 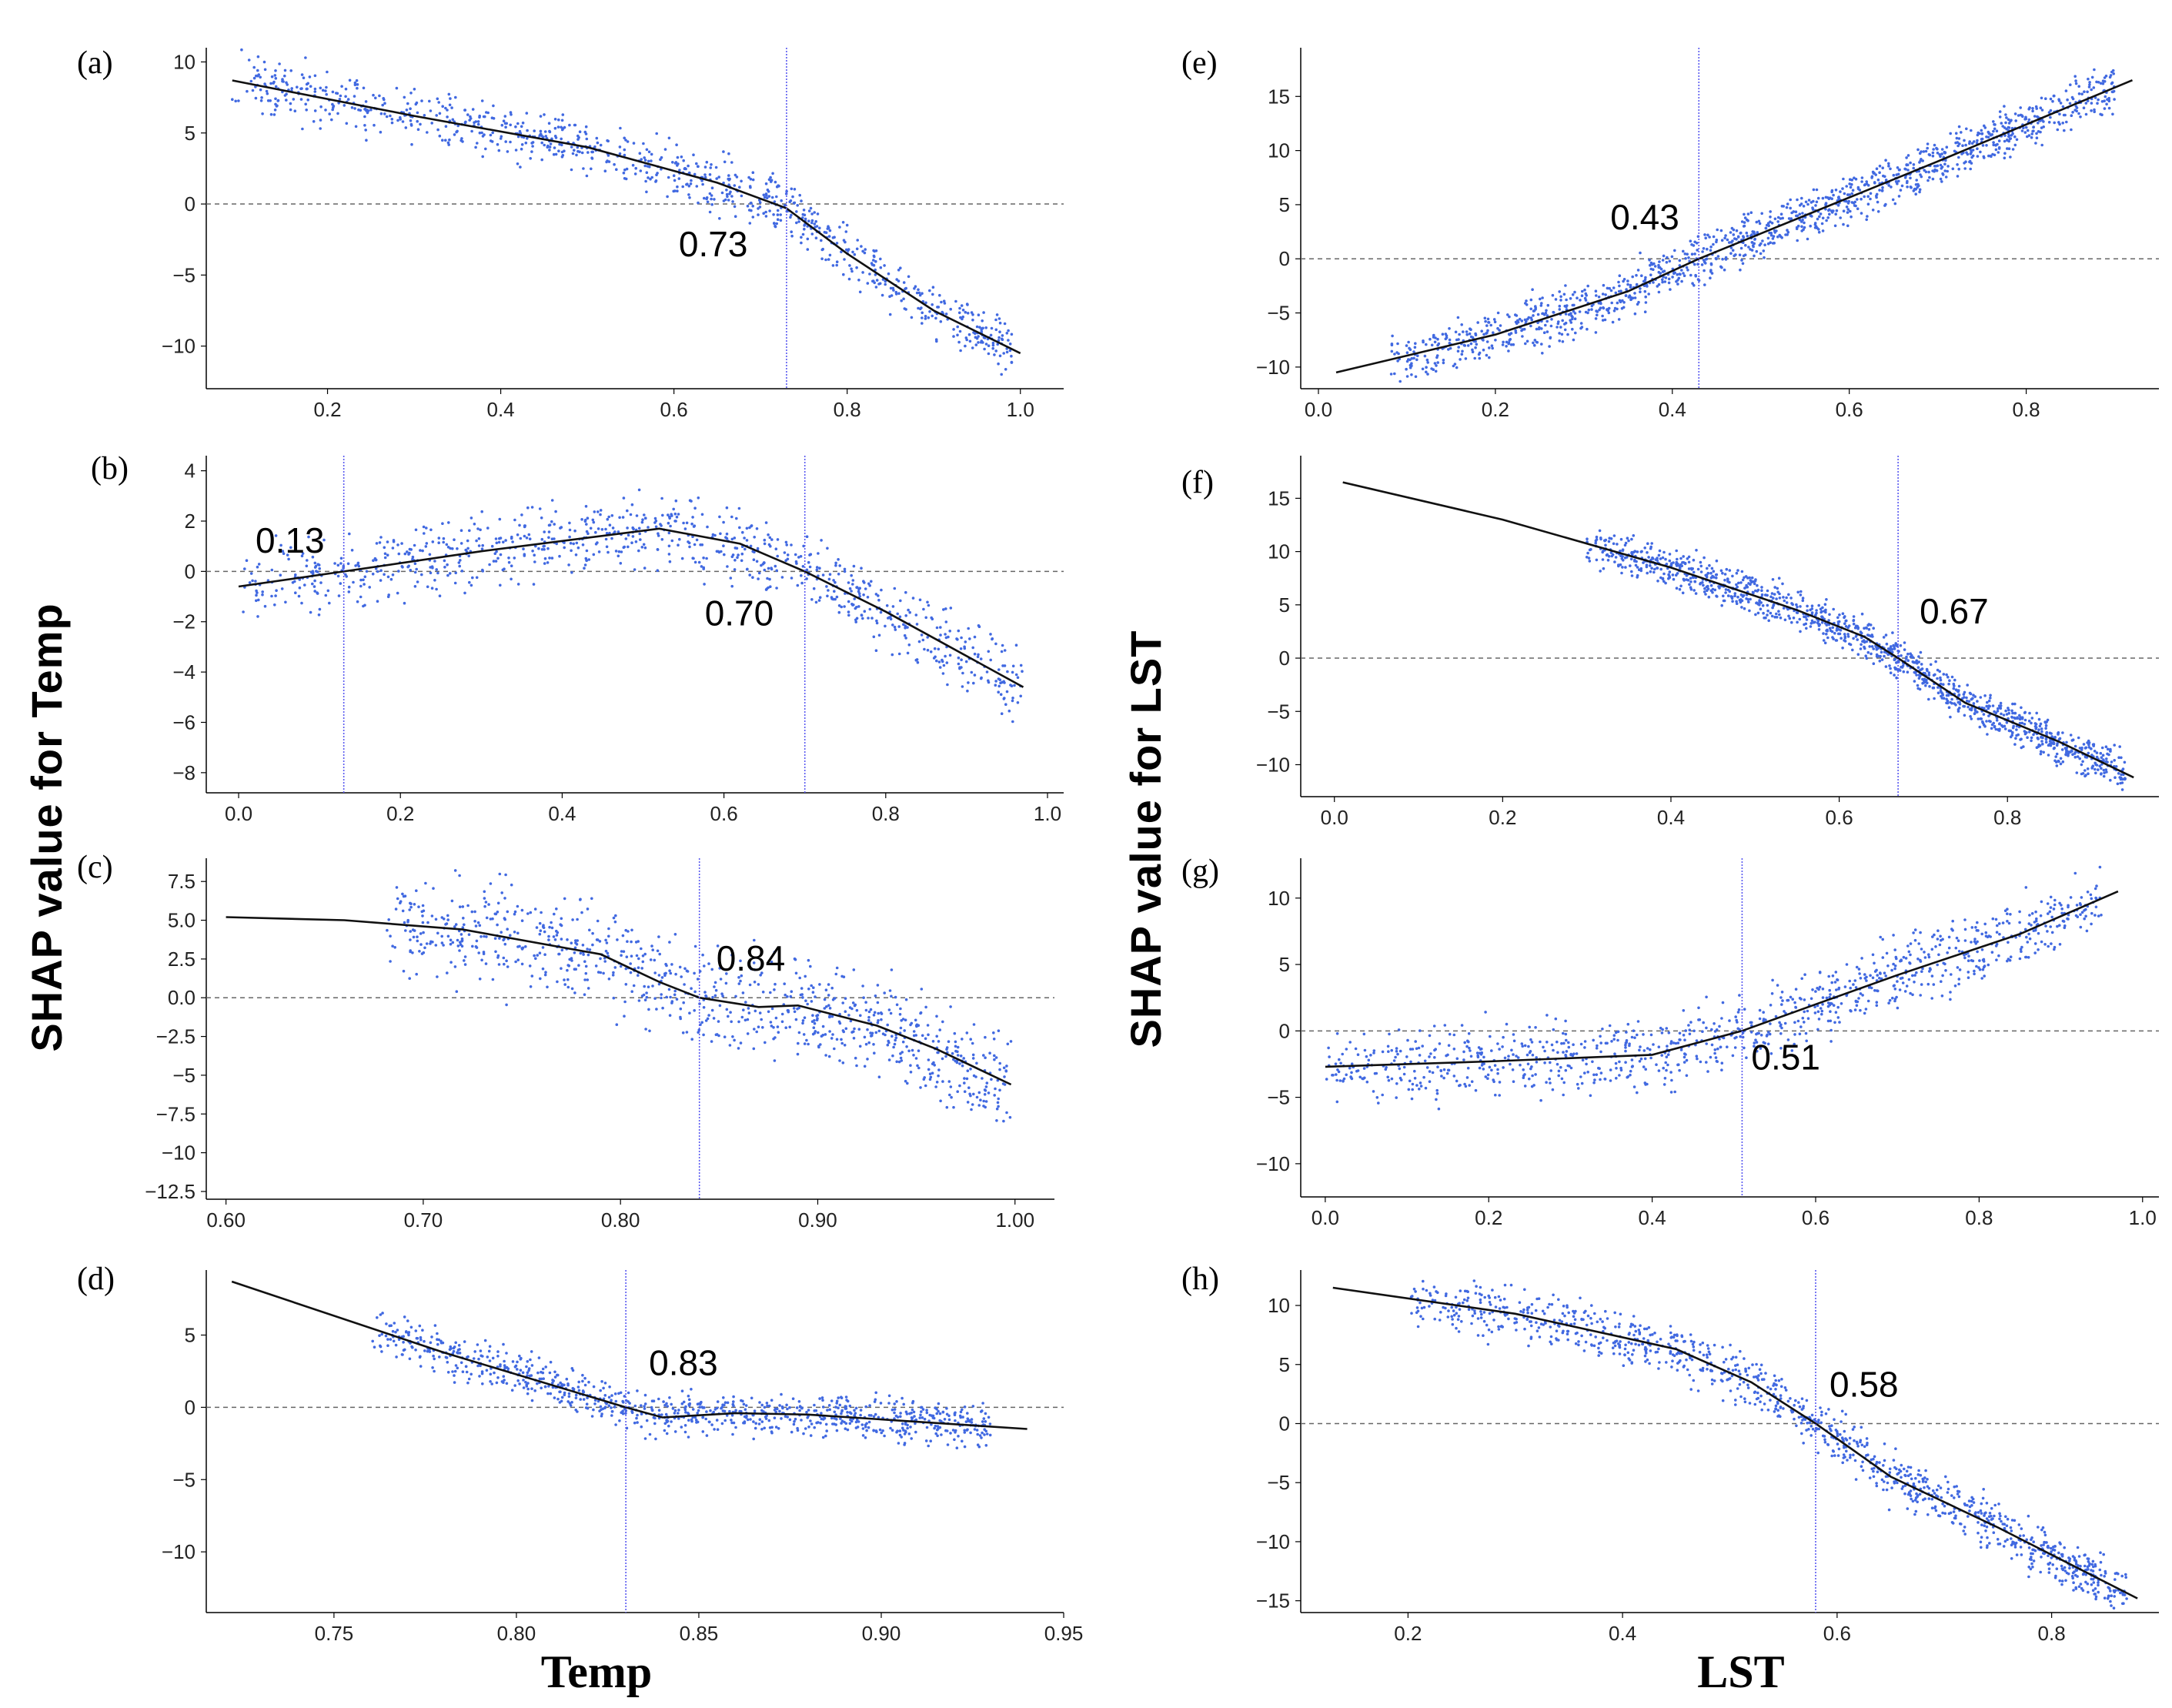 What do you see at coordinates (724, 814) in the screenshot?
I see `x-tick-label: 0.6` at bounding box center [724, 814].